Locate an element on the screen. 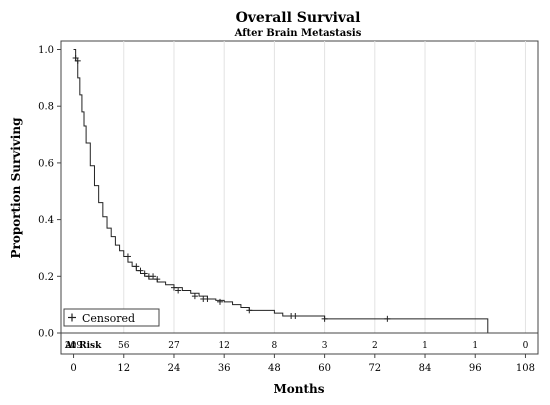 The image size is (550, 405). at-risk-count-24: 27 is located at coordinates (174, 346).